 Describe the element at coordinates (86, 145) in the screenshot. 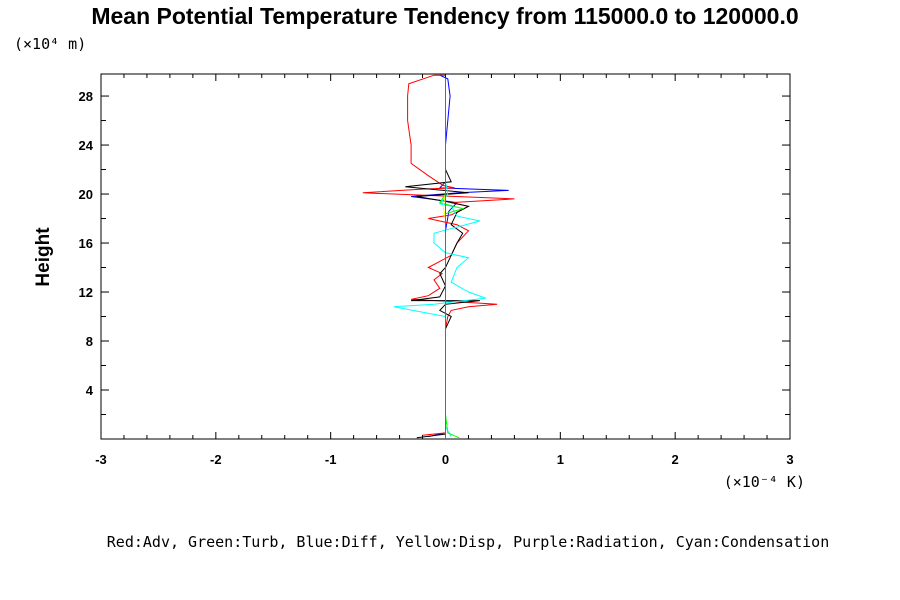

I see `y-tick-label: 24` at that location.